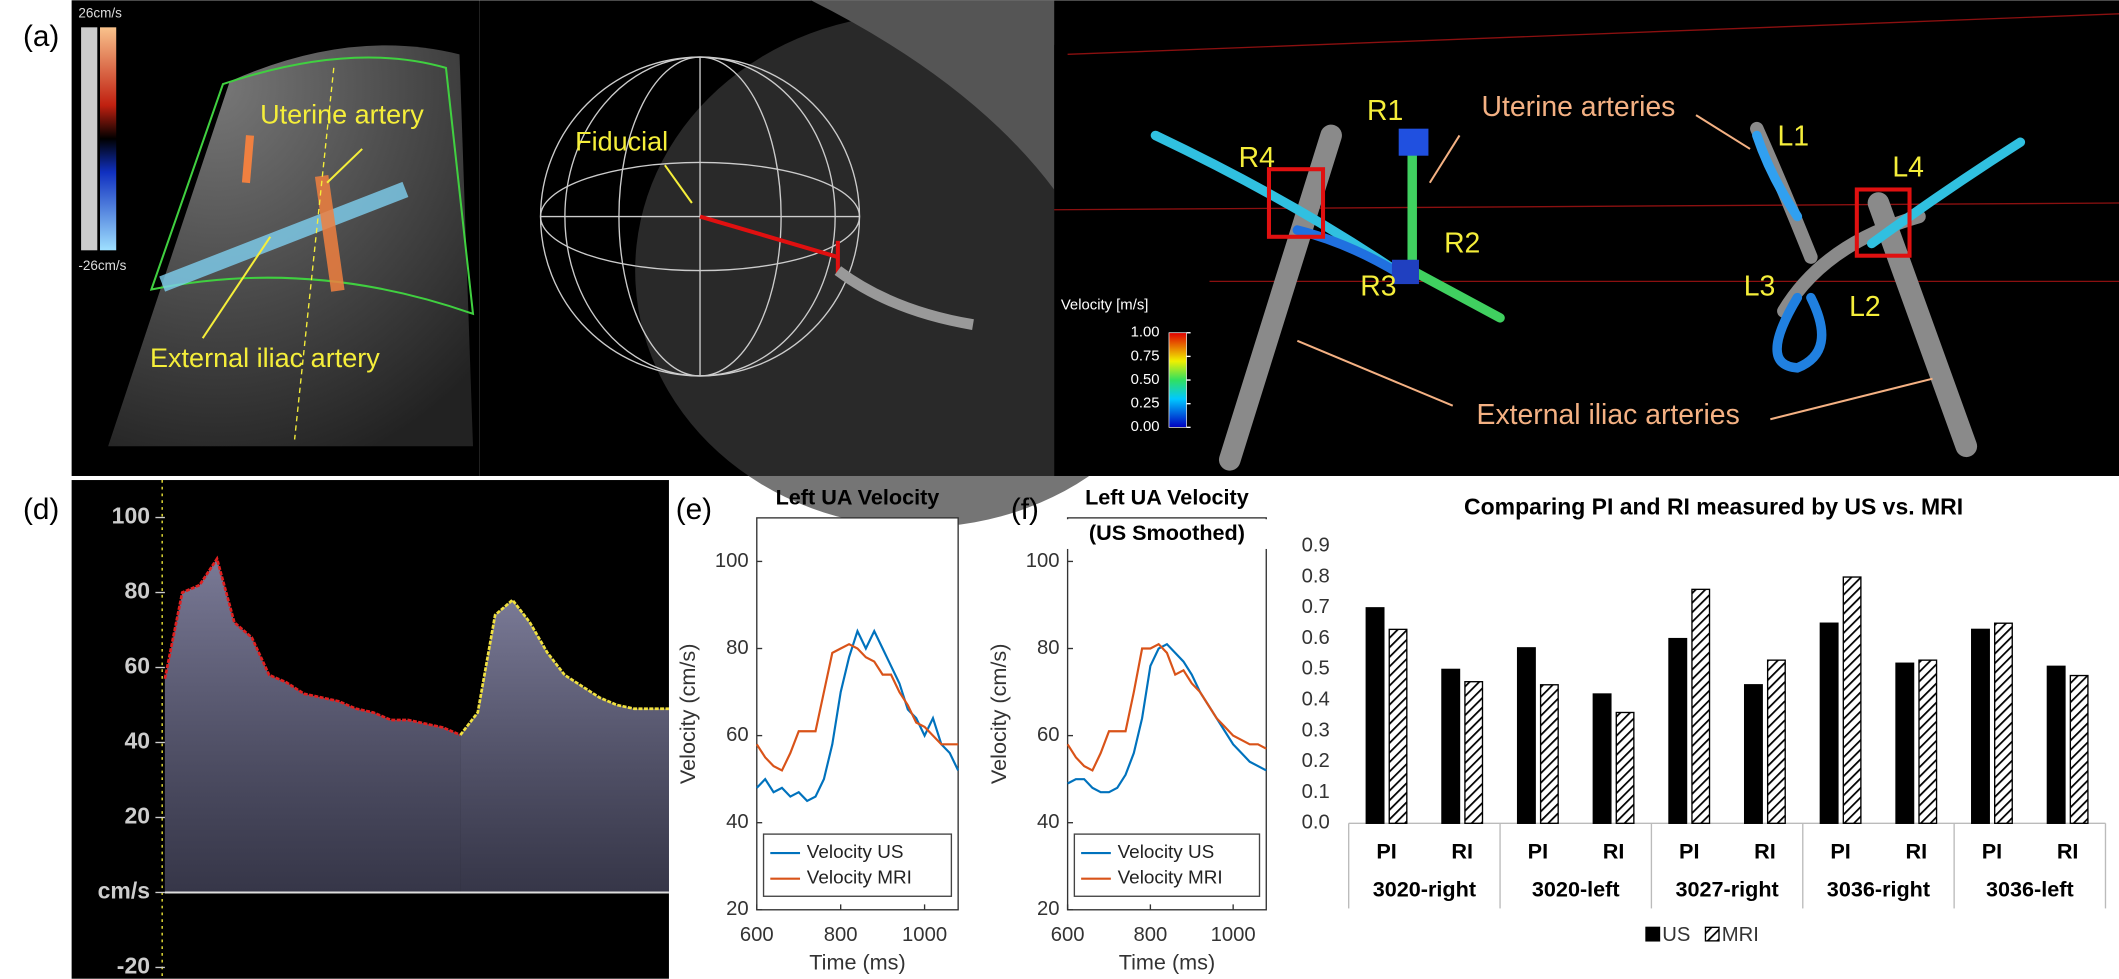 The width and height of the screenshot is (2119, 979). Describe the element at coordinates (858, 497) in the screenshot. I see `chart-title: Left UA Velocity` at that location.